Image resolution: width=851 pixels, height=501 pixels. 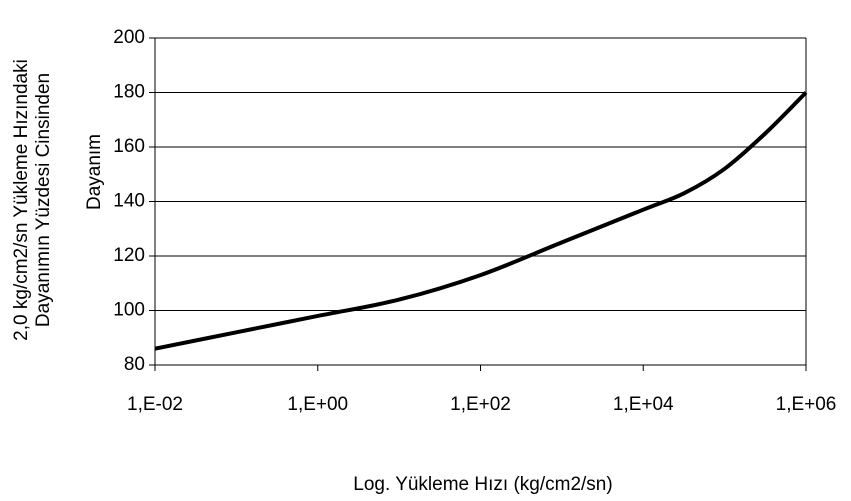 I want to click on y-axis-label: Dayanım, so click(x=94, y=172).